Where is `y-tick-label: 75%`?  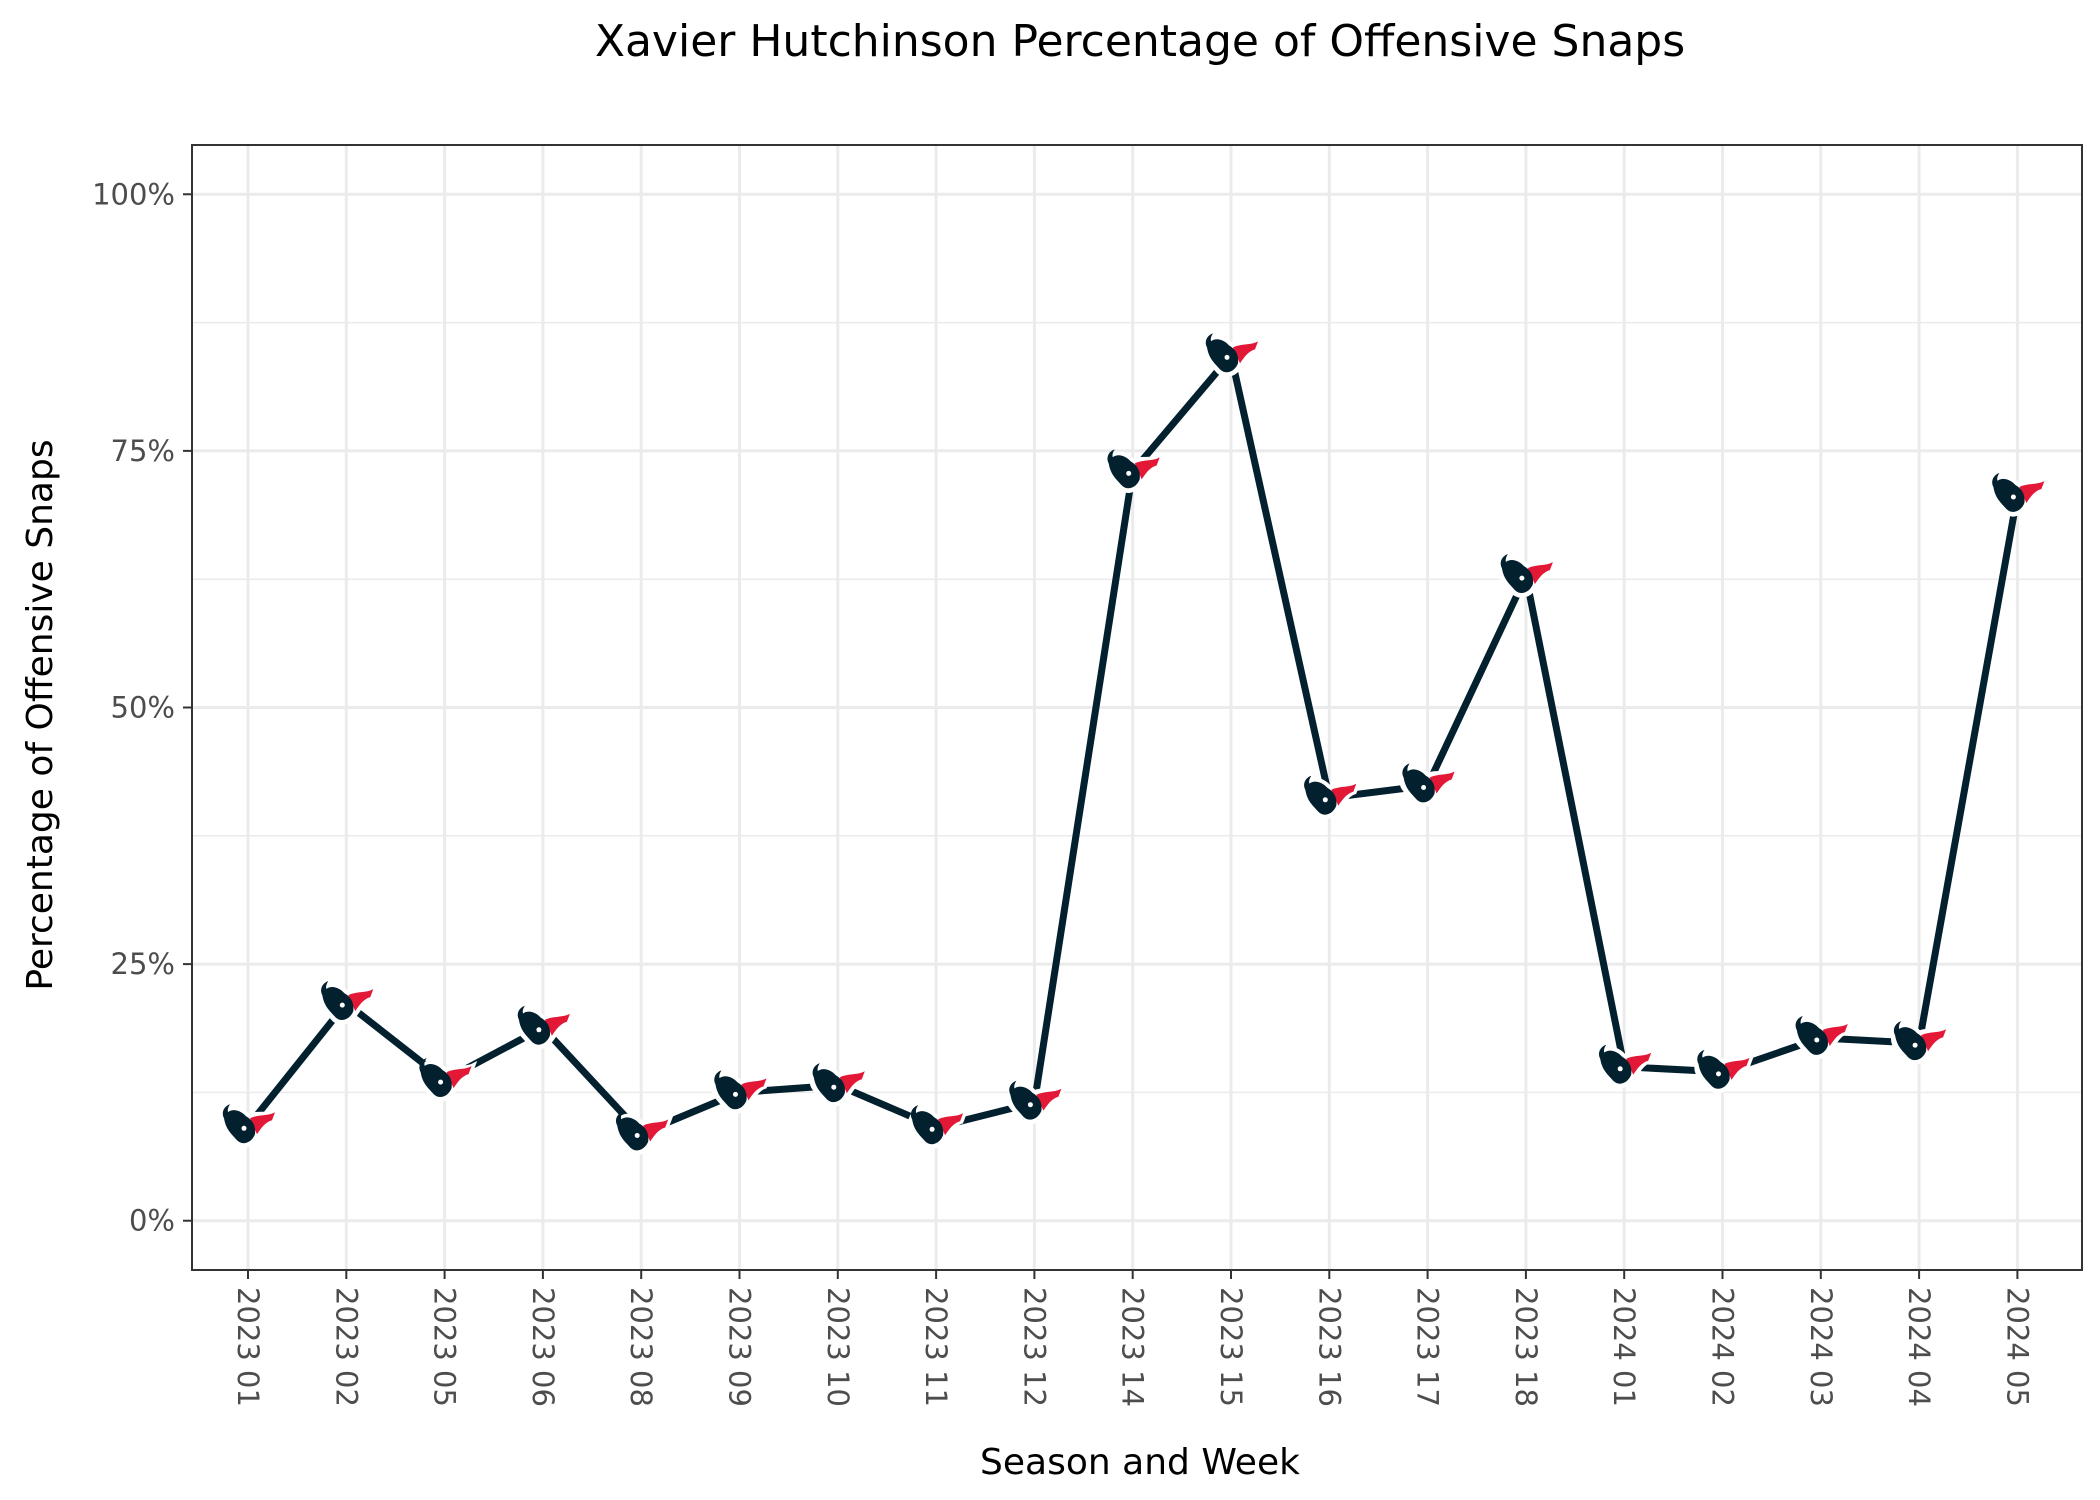 y-tick-label: 75% is located at coordinates (143, 451).